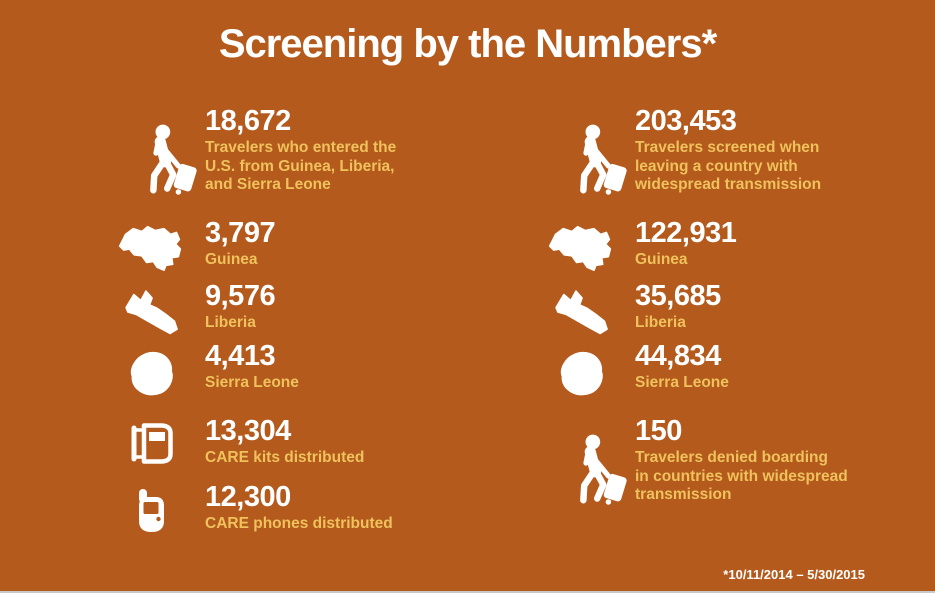 The width and height of the screenshot is (935, 593). I want to click on stat-guinea-screened: 122,931 Guinea, so click(641, 245).